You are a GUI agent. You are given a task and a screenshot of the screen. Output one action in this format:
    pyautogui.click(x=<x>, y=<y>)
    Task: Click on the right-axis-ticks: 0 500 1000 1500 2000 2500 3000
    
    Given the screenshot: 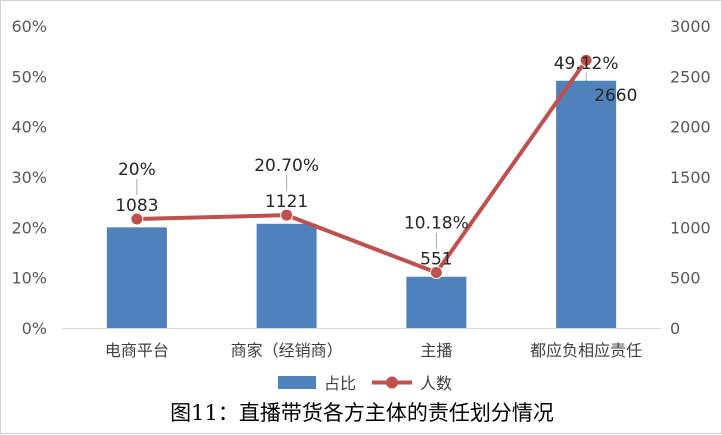 What is the action you would take?
    pyautogui.click(x=690, y=177)
    